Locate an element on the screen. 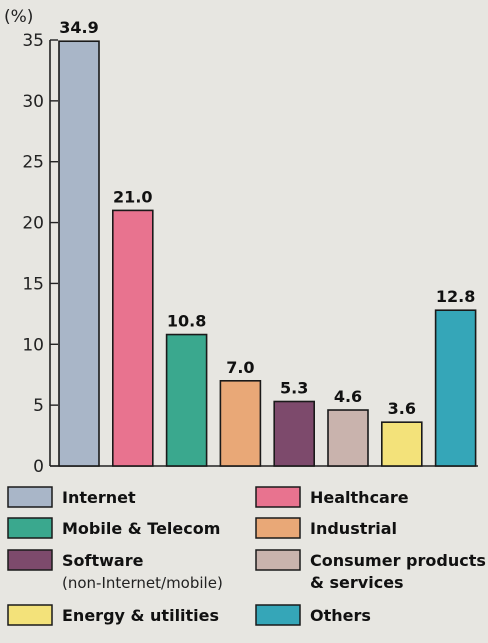 This screenshot has height=643, width=488. value-label: 10.8 is located at coordinates (186, 321).